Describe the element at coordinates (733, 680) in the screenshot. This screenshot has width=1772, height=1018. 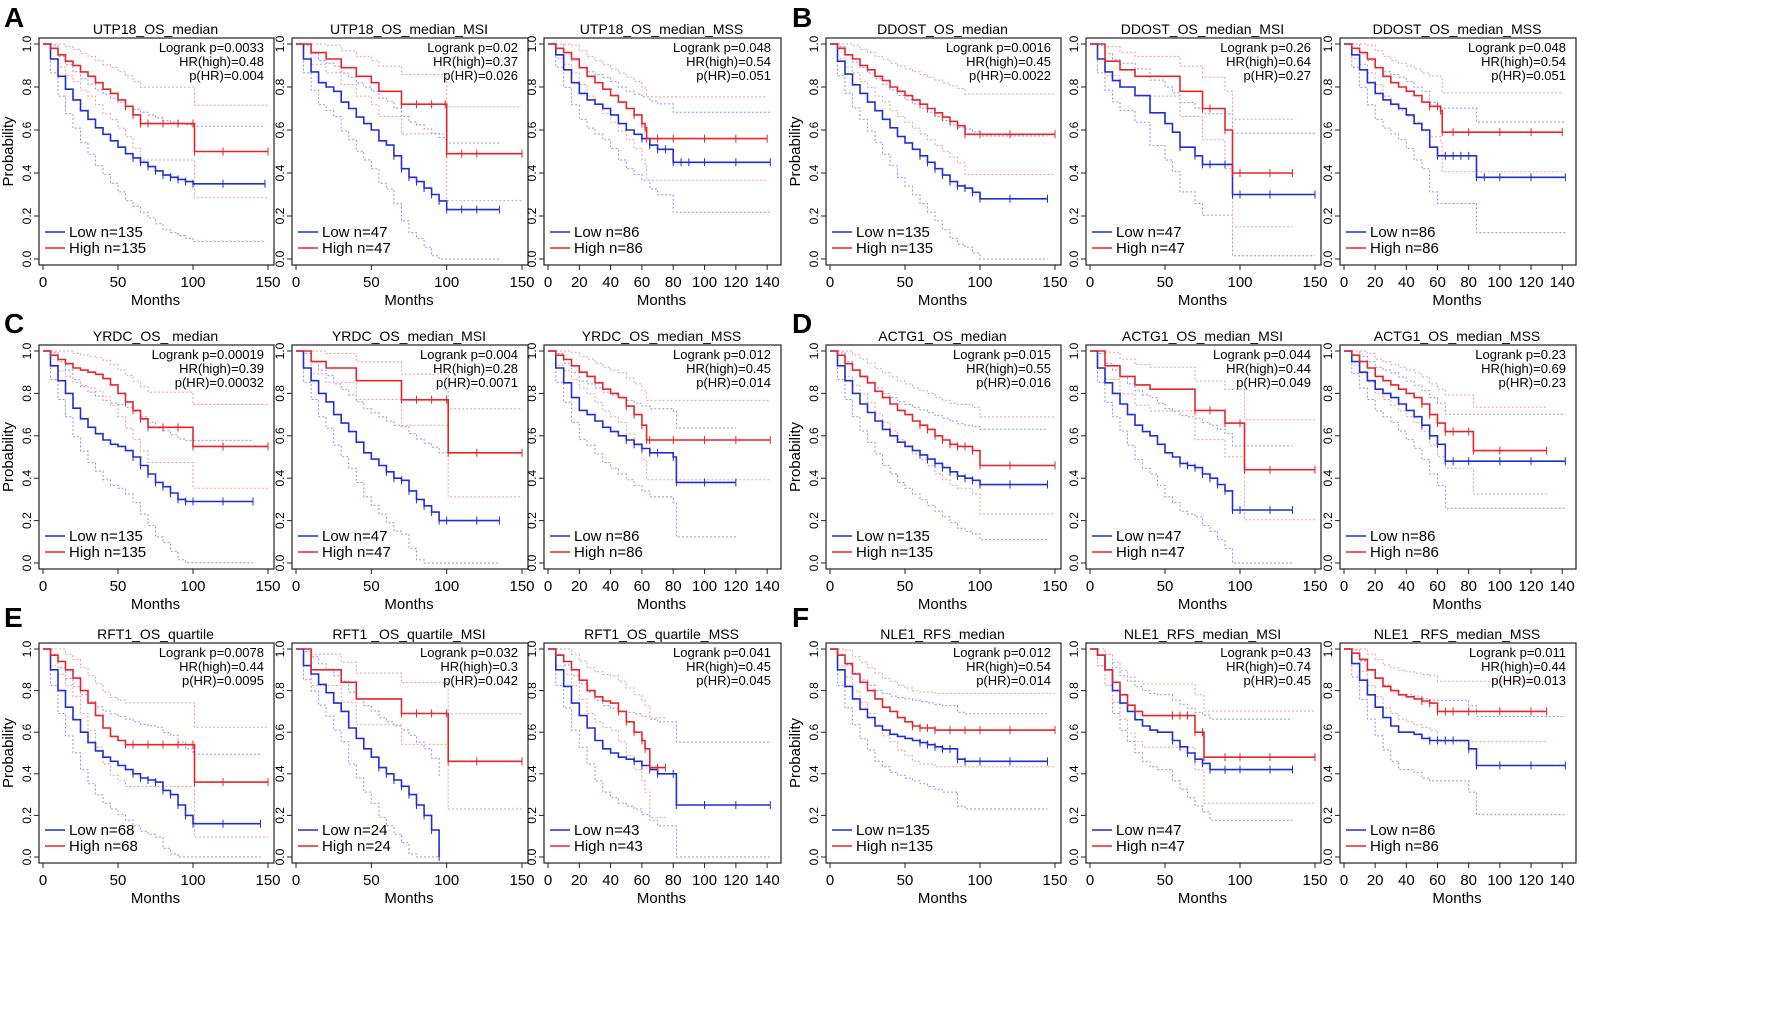
I see `stats-line: p(HR)=0.045` at that location.